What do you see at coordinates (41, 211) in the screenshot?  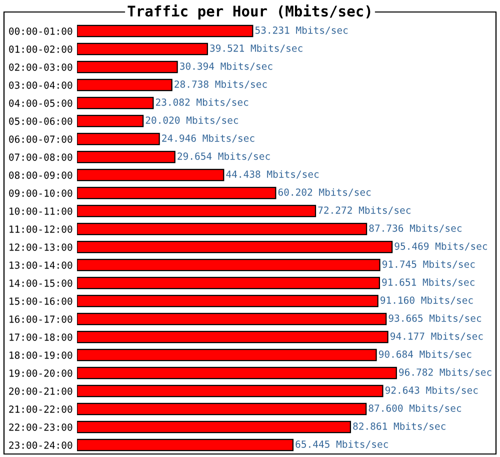 I see `y-tick-label: 10:00-11:00` at bounding box center [41, 211].